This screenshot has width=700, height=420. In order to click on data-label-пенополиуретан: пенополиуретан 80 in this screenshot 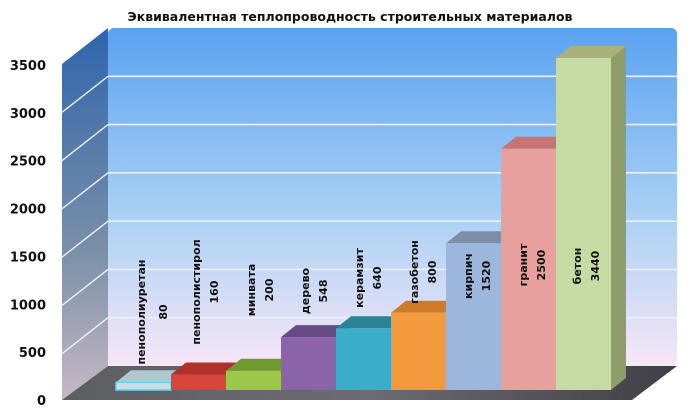, I will do `click(152, 311)`.